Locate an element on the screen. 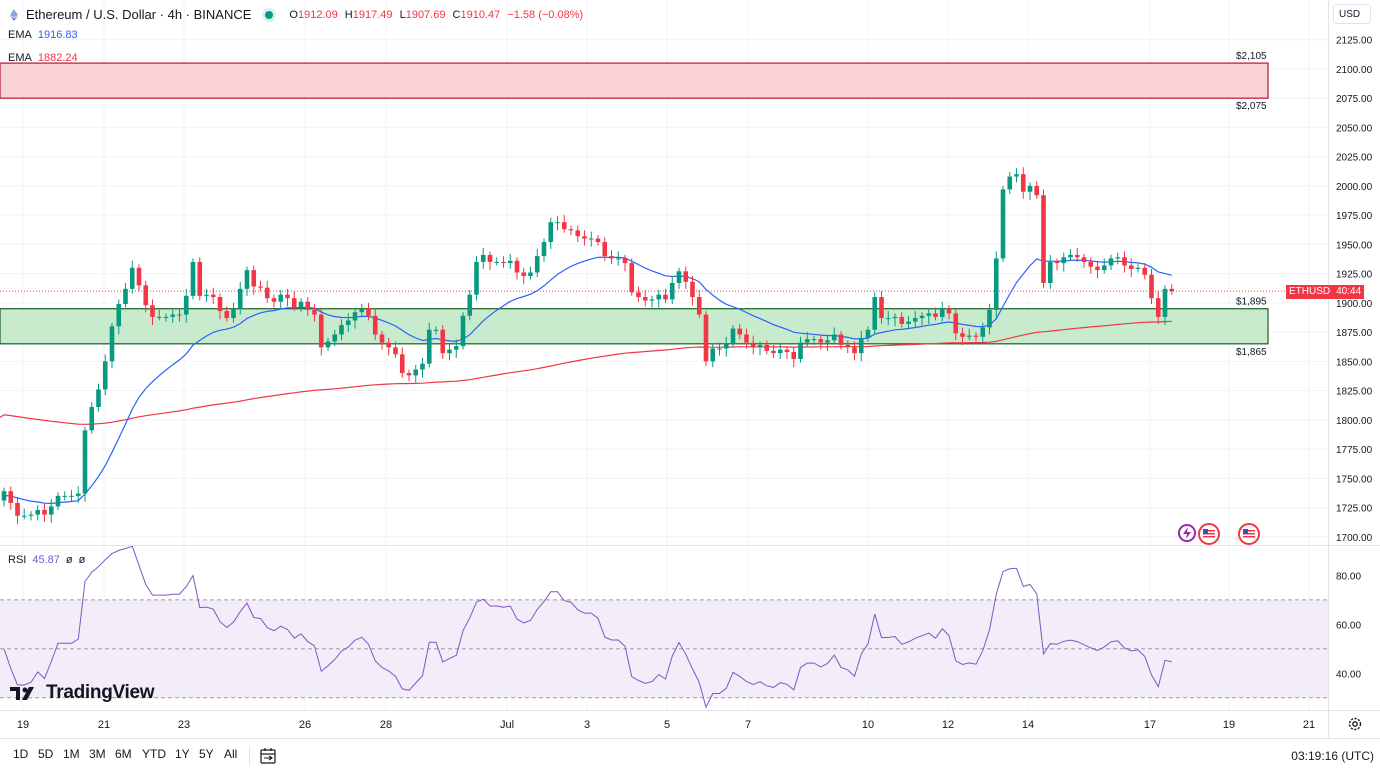 This screenshot has width=1380, height=777. x-tick-label: Jul is located at coordinates (507, 725).